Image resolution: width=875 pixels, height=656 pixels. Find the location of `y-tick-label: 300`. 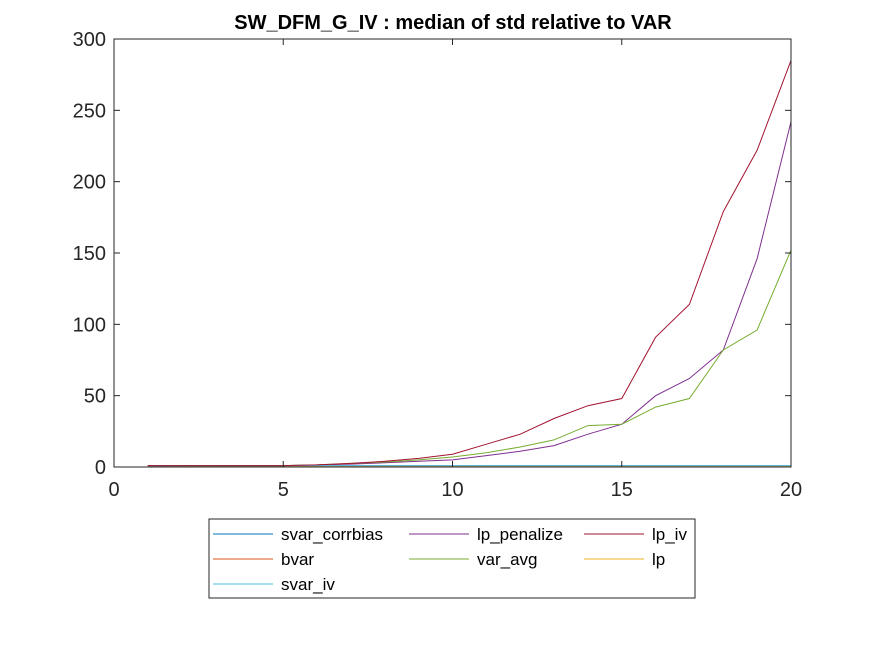

y-tick-label: 300 is located at coordinates (89, 40).